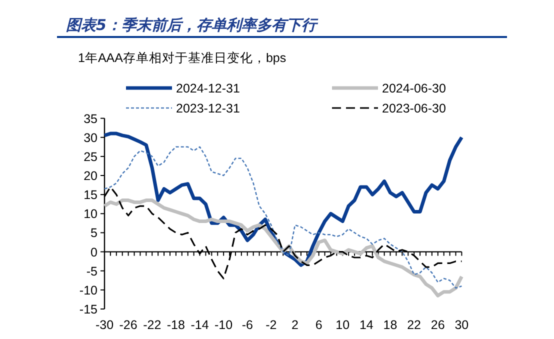  I want to click on x-tick-label: -14, so click(199, 325).